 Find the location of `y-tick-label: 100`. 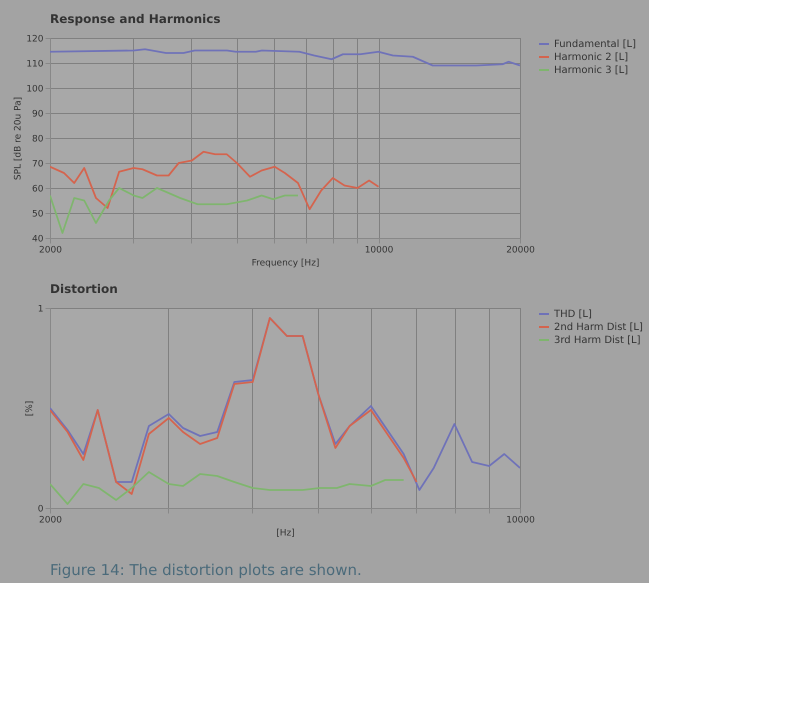

y-tick-label: 100 is located at coordinates (35, 89).